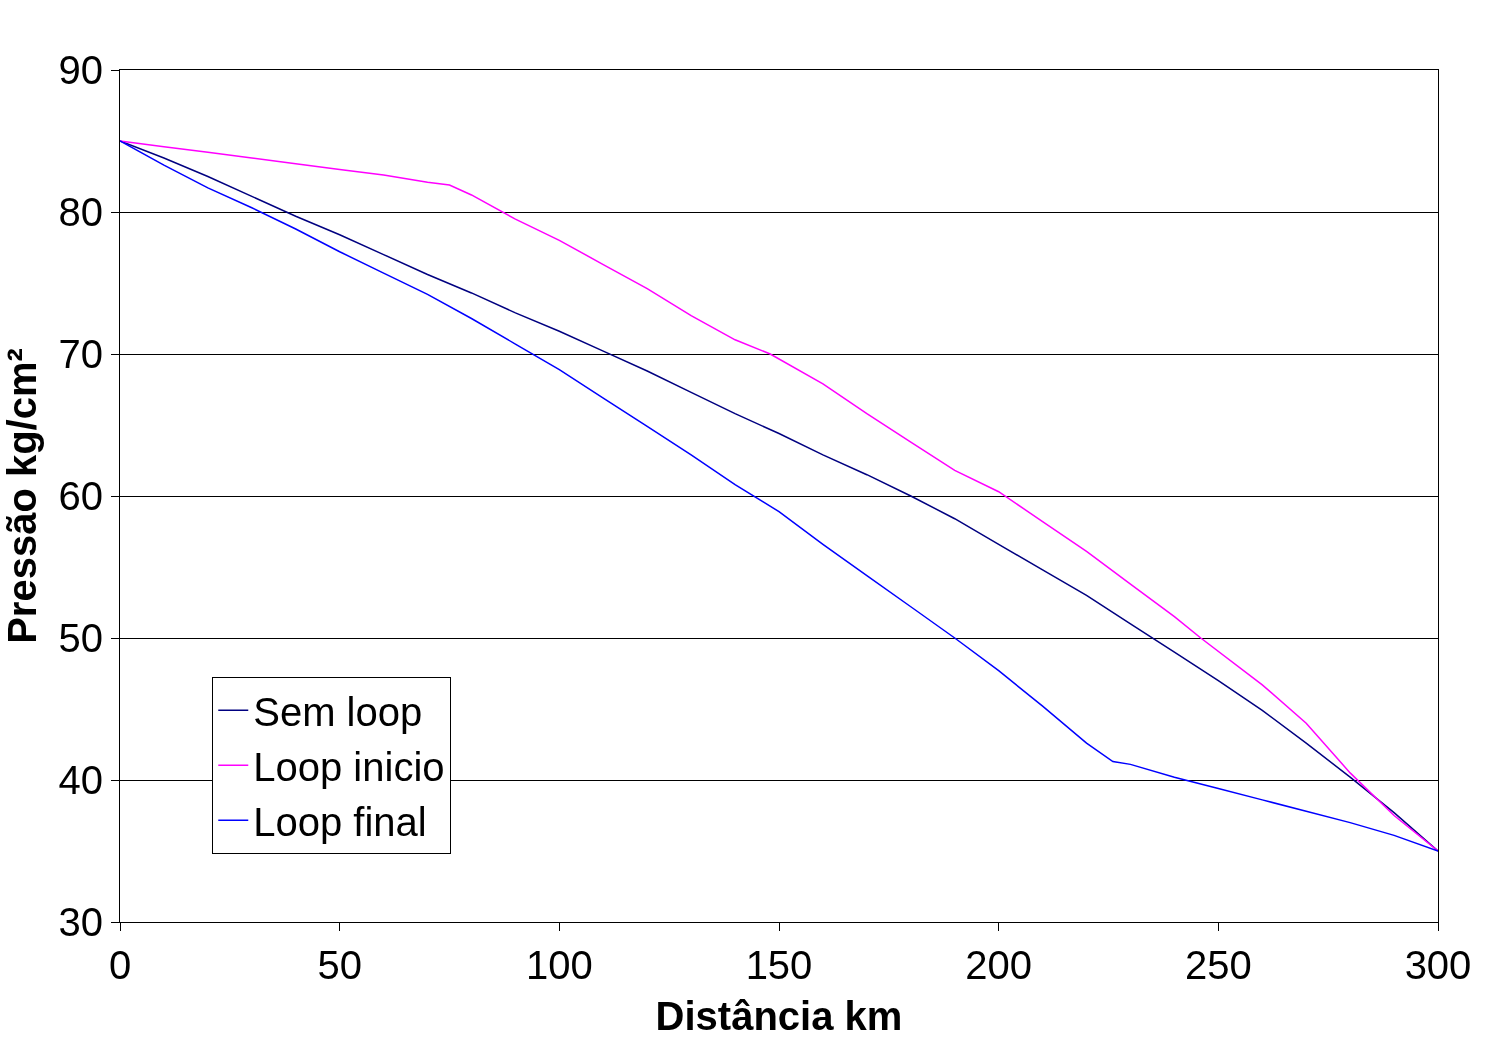 This screenshot has width=1488, height=1042. Describe the element at coordinates (80, 496) in the screenshot. I see `y-tick-label: 60` at that location.